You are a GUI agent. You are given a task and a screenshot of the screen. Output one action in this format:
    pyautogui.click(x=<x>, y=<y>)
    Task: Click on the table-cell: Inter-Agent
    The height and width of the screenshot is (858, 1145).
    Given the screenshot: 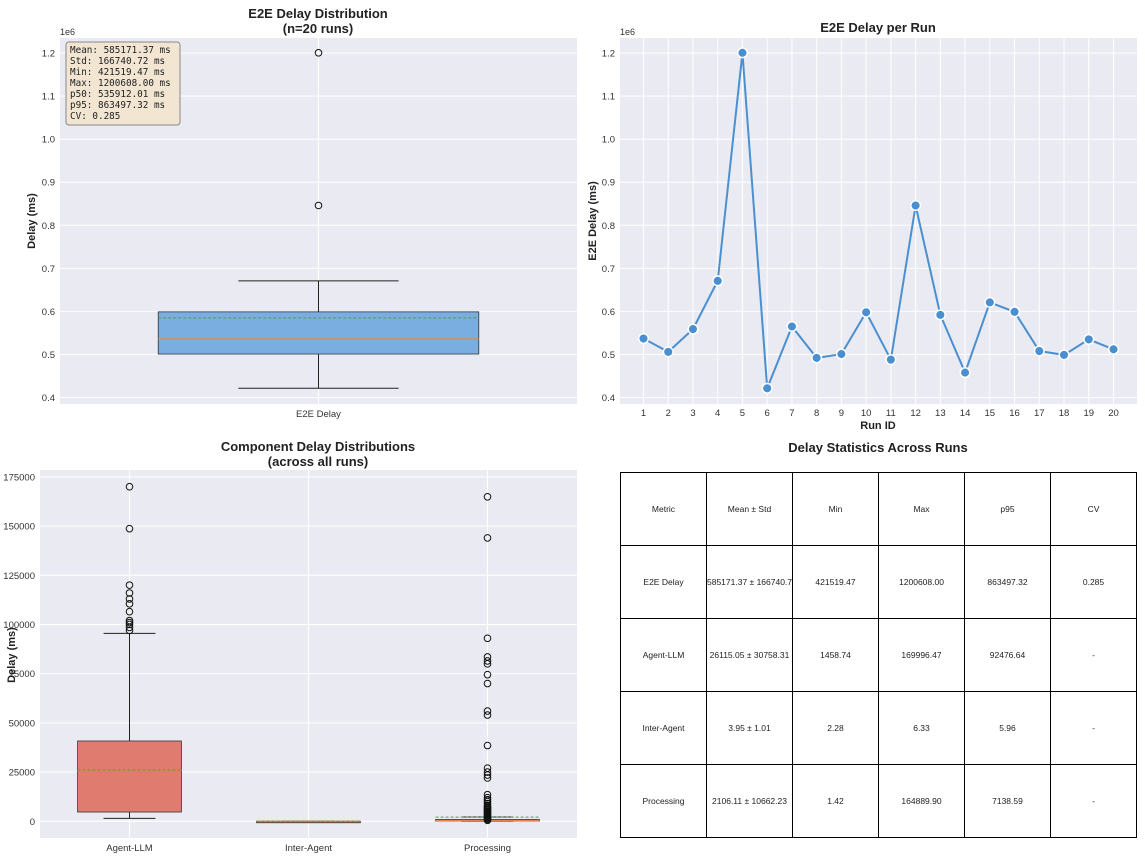 What is the action you would take?
    pyautogui.click(x=663, y=728)
    